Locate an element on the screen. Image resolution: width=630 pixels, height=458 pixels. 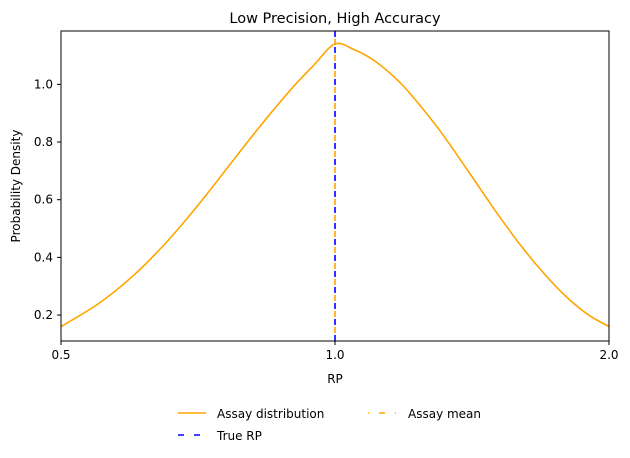
y-tick-label: 1.0 is located at coordinates (43, 84).